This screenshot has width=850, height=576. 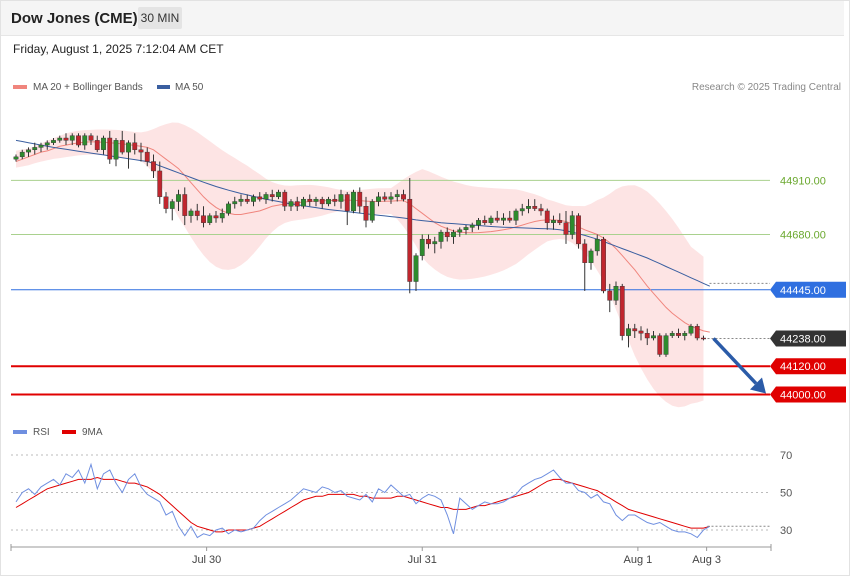 What do you see at coordinates (88, 87) in the screenshot?
I see `legend-label-ma20: MA 20 + Bollinger Bands` at bounding box center [88, 87].